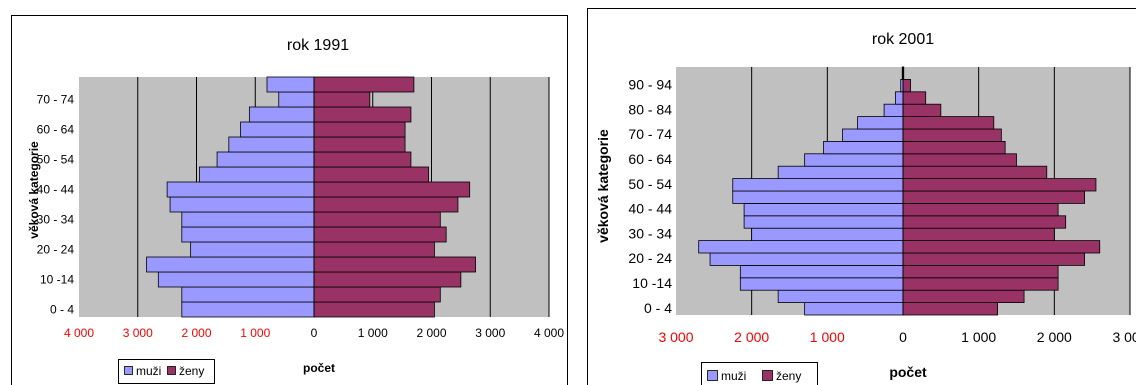 The image size is (1136, 385). I want to click on legend-swatch-muzi-2001, so click(712, 375).